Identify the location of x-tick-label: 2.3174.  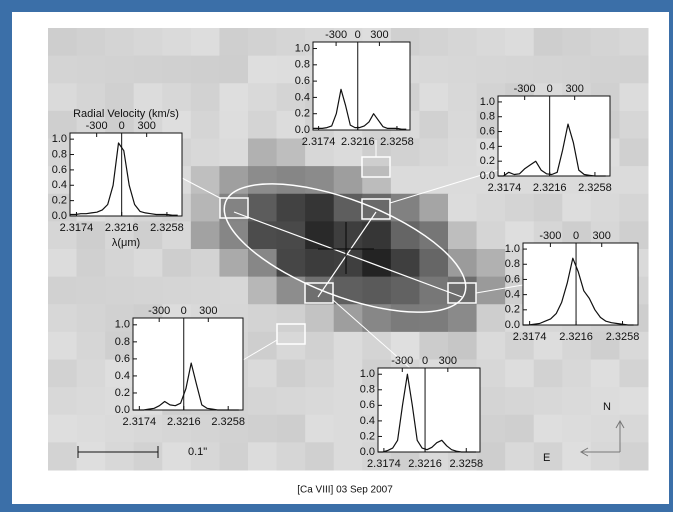
(77, 228).